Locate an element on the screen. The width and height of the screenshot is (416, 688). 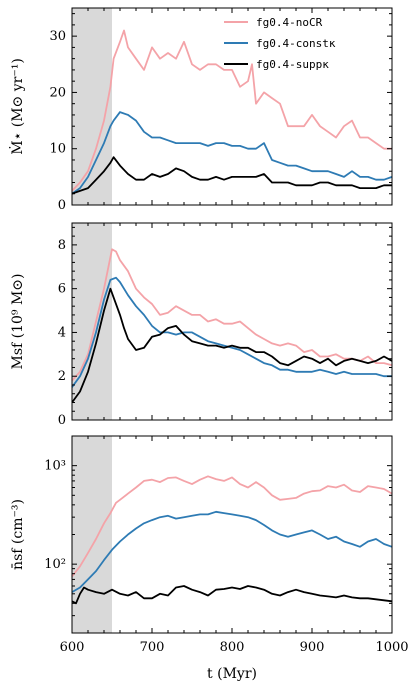
y-tick-label: 10³ is located at coordinates (55, 466).